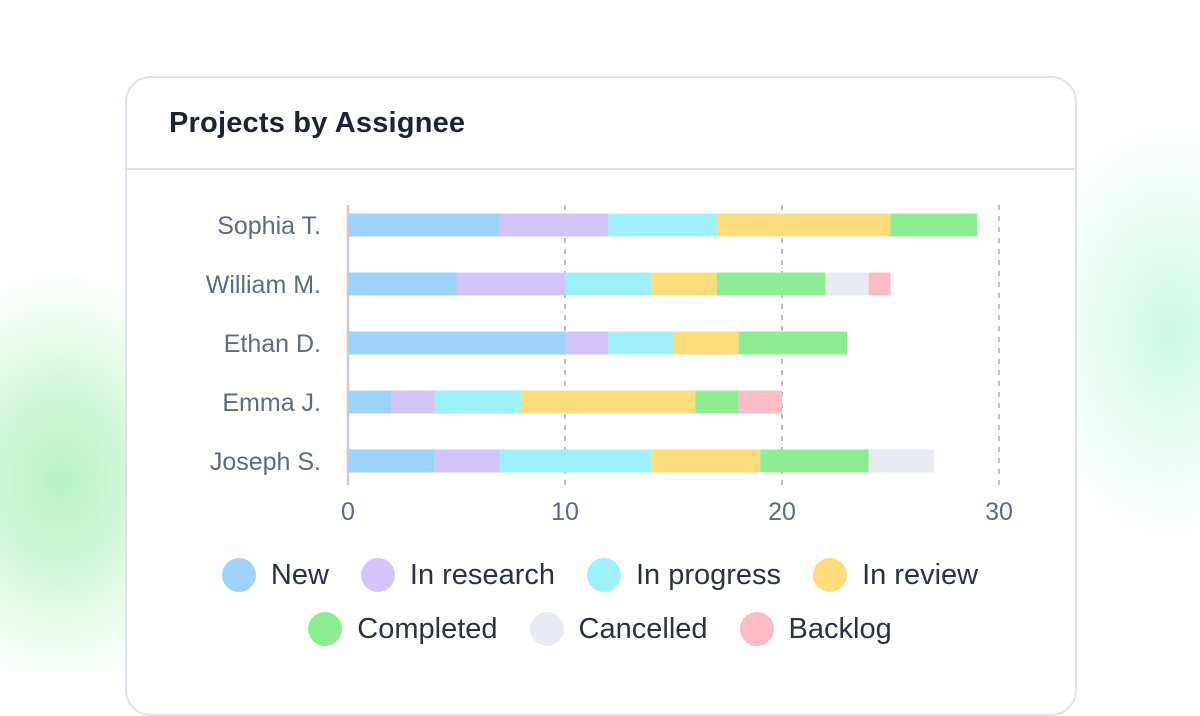 This screenshot has height=716, width=1200. I want to click on category-label: Joseph S., so click(265, 462).